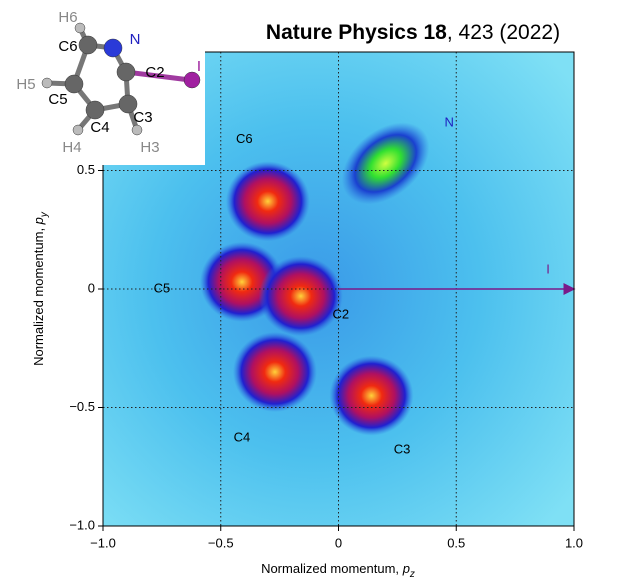  What do you see at coordinates (38, 297) in the screenshot?
I see `y-label-text: Normalized momentum,` at bounding box center [38, 297].